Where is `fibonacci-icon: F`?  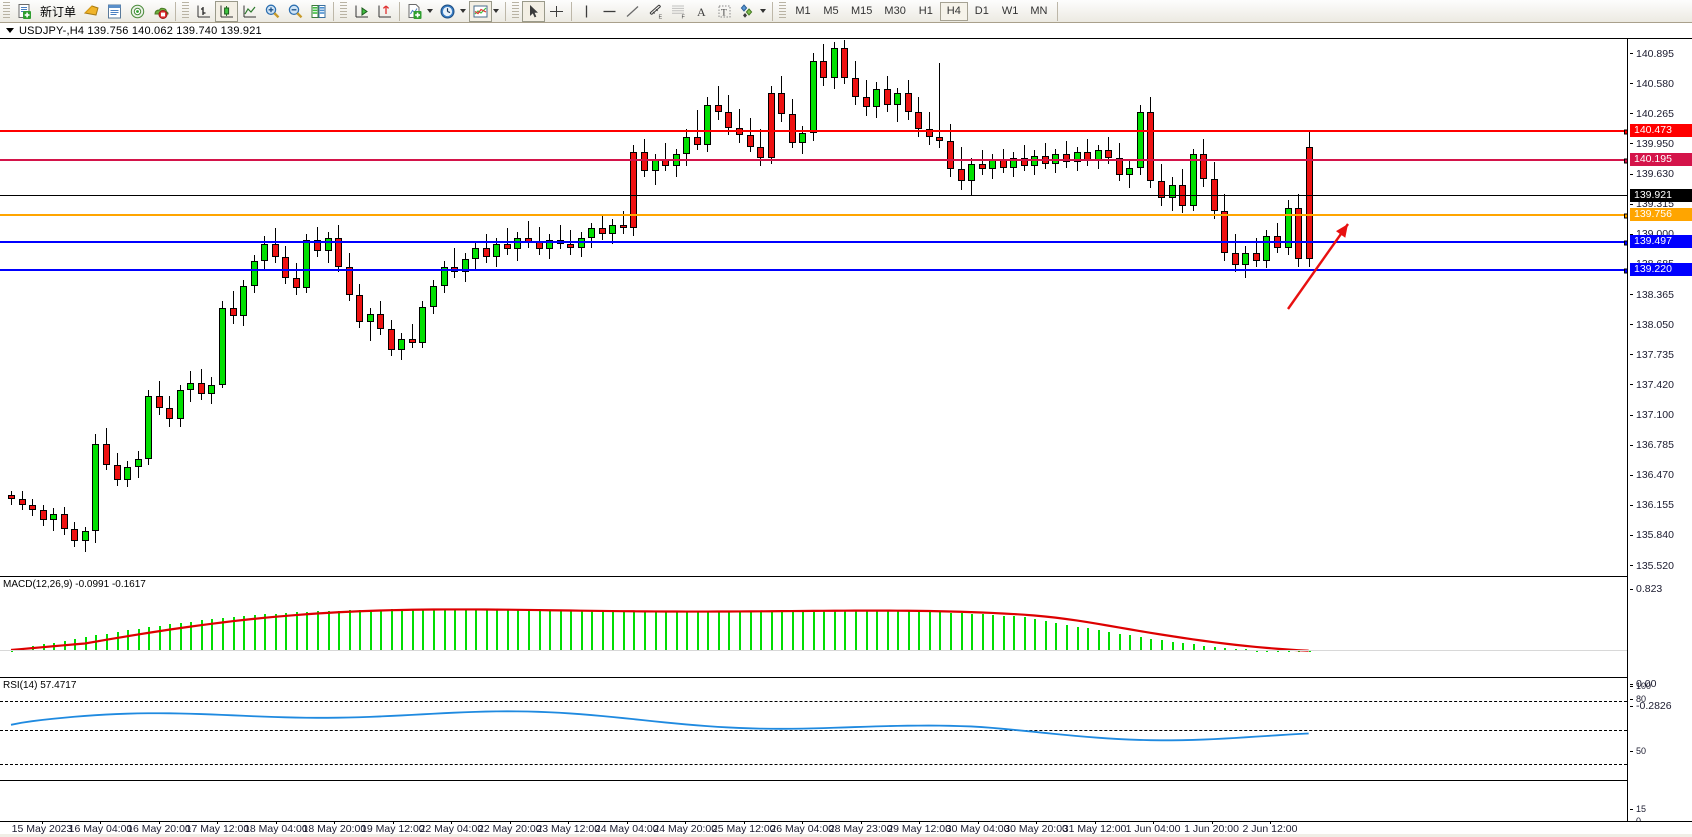
fibonacci-icon: F is located at coordinates (678, 11).